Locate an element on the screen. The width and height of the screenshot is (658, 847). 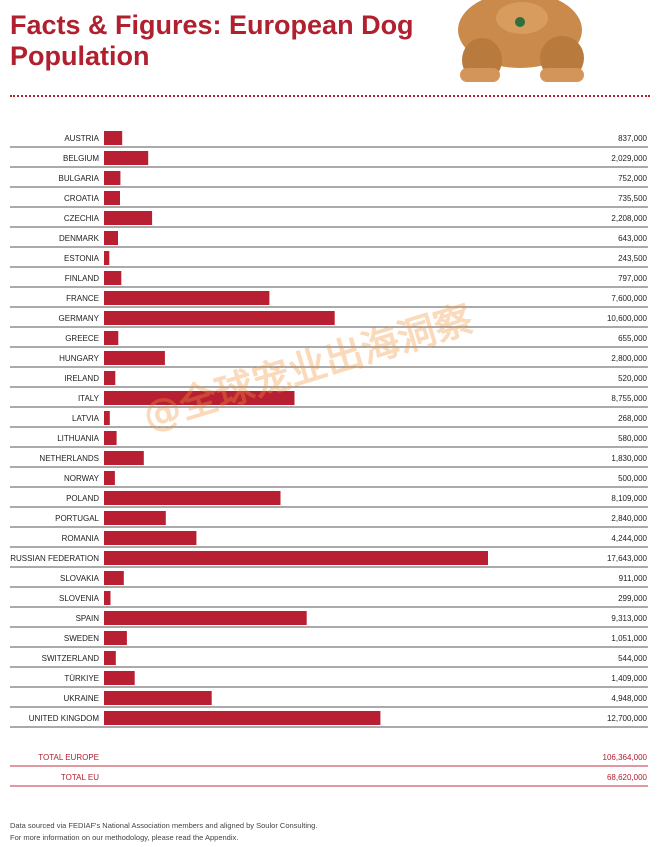
category-label: LITHUANIA is located at coordinates (78, 438).